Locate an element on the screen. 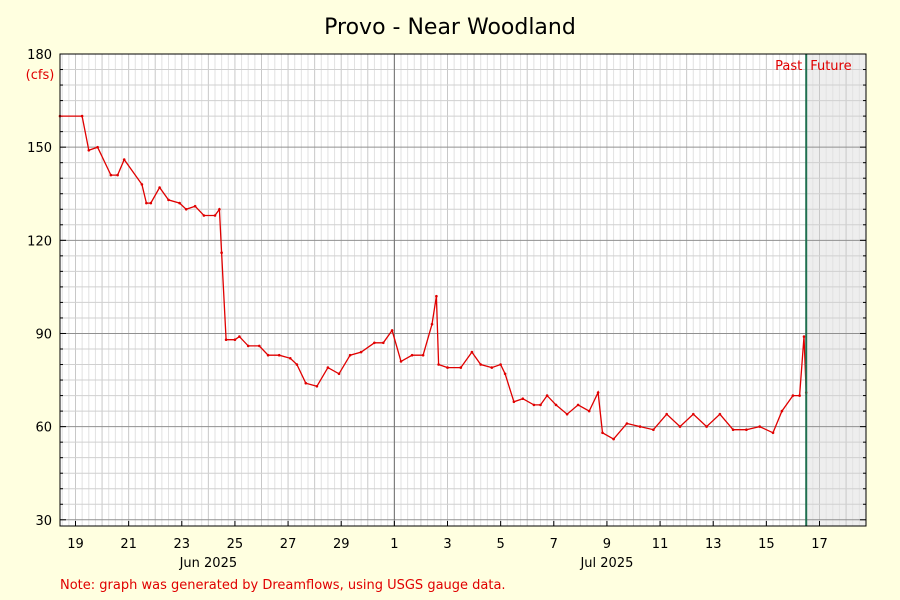  y-tick-label: 30 is located at coordinates (43, 521).